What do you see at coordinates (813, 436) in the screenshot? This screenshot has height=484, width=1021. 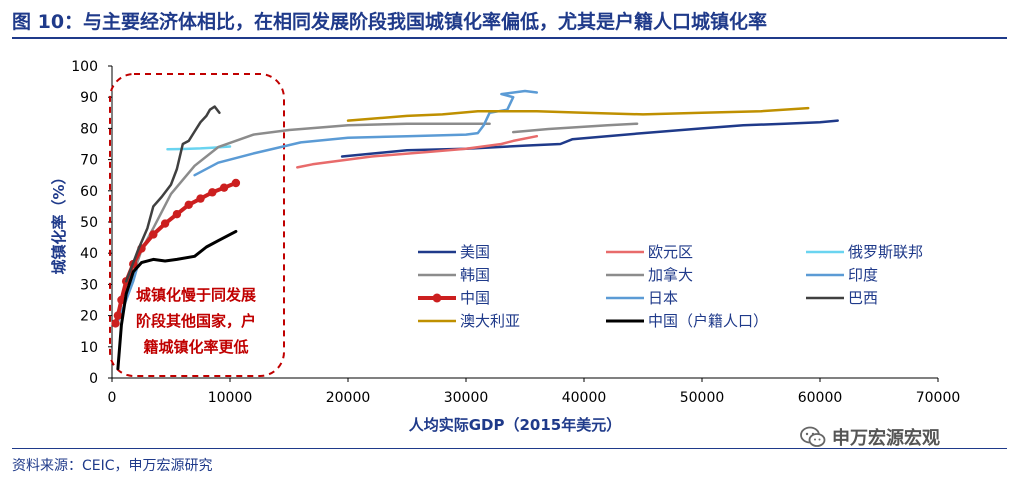 I see `wechat-icon` at bounding box center [813, 436].